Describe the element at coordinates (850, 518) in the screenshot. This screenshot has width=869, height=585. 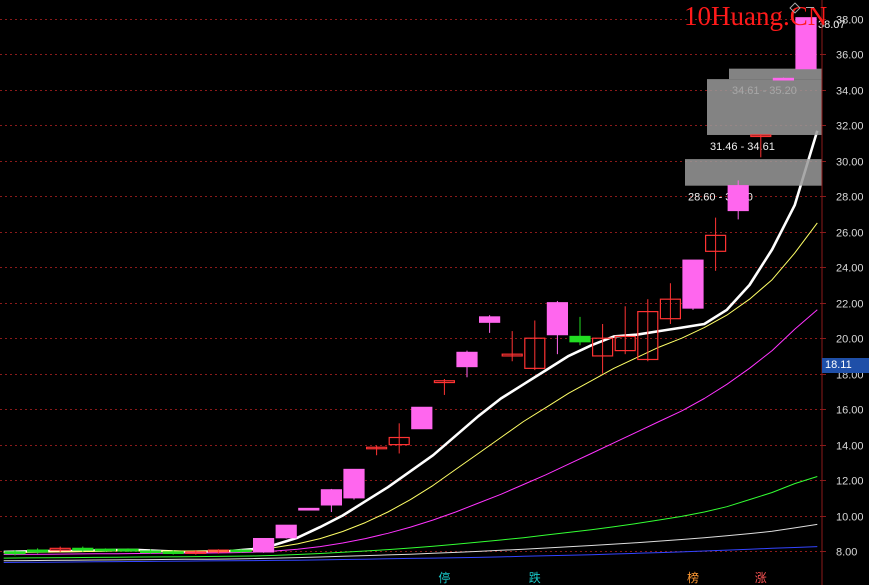
I see `y-tick-label: 10.00` at that location.